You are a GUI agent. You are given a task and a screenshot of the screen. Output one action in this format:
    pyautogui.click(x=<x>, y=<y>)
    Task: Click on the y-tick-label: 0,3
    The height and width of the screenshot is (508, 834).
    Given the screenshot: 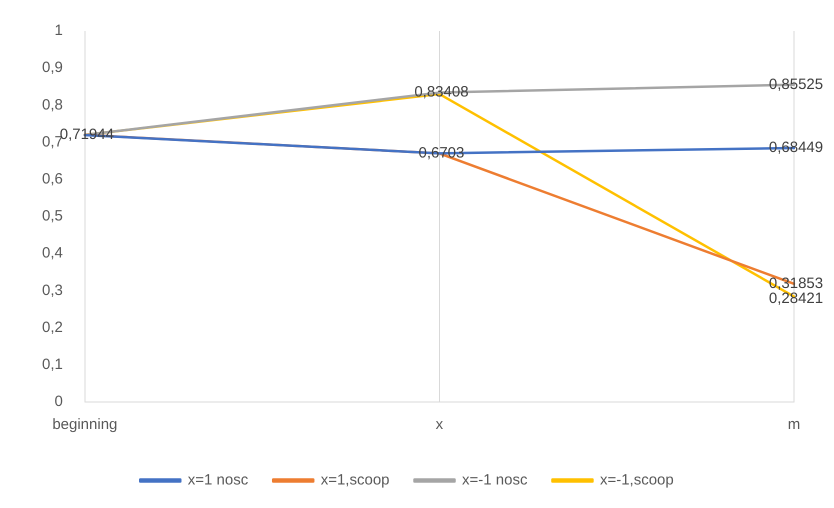 What is the action you would take?
    pyautogui.click(x=52, y=290)
    